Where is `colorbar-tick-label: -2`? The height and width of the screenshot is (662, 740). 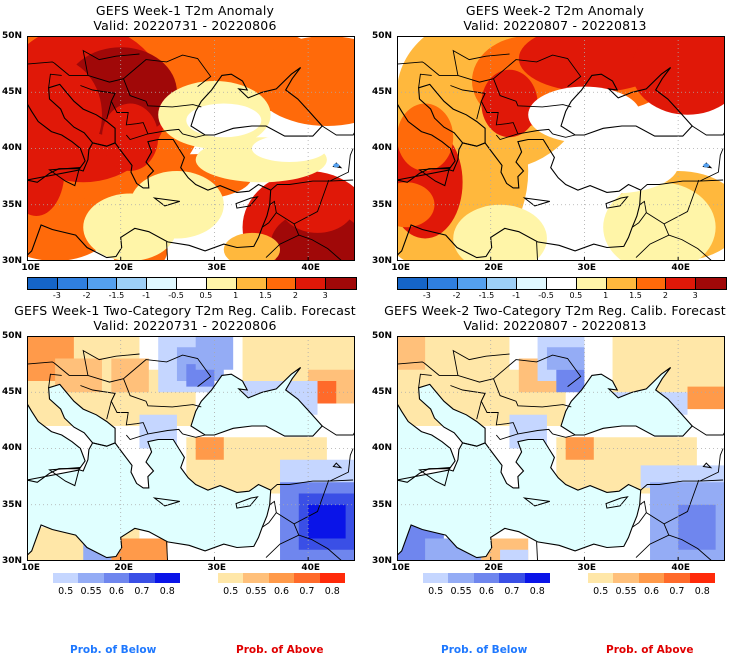 colorbar-tick-label: -2 is located at coordinates (86, 295).